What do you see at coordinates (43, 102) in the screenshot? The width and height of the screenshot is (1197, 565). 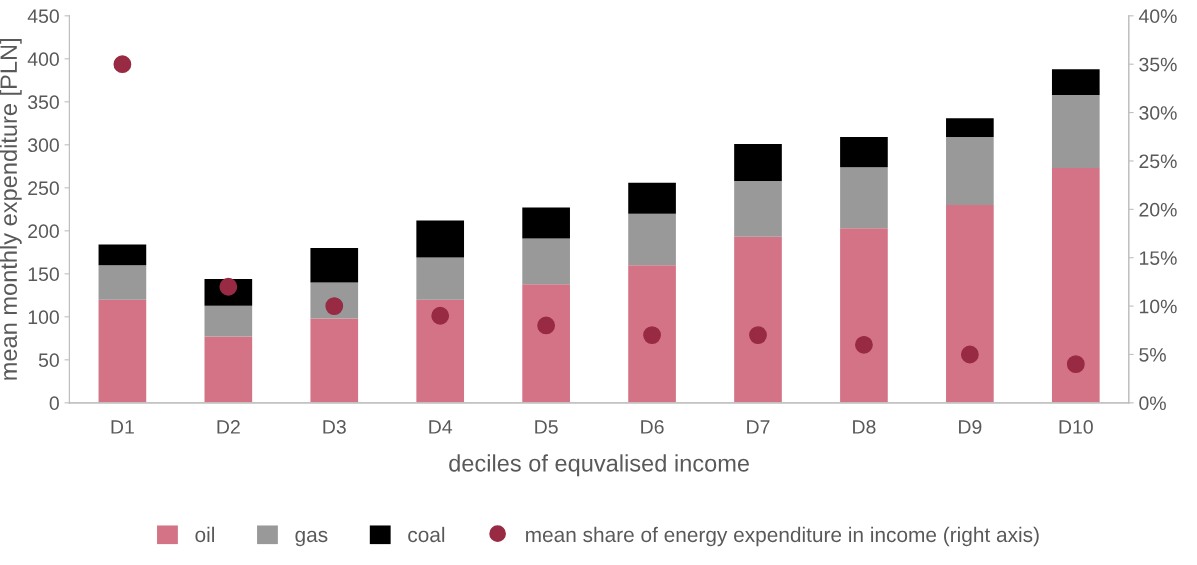 I see `y-tick-label: 350` at bounding box center [43, 102].